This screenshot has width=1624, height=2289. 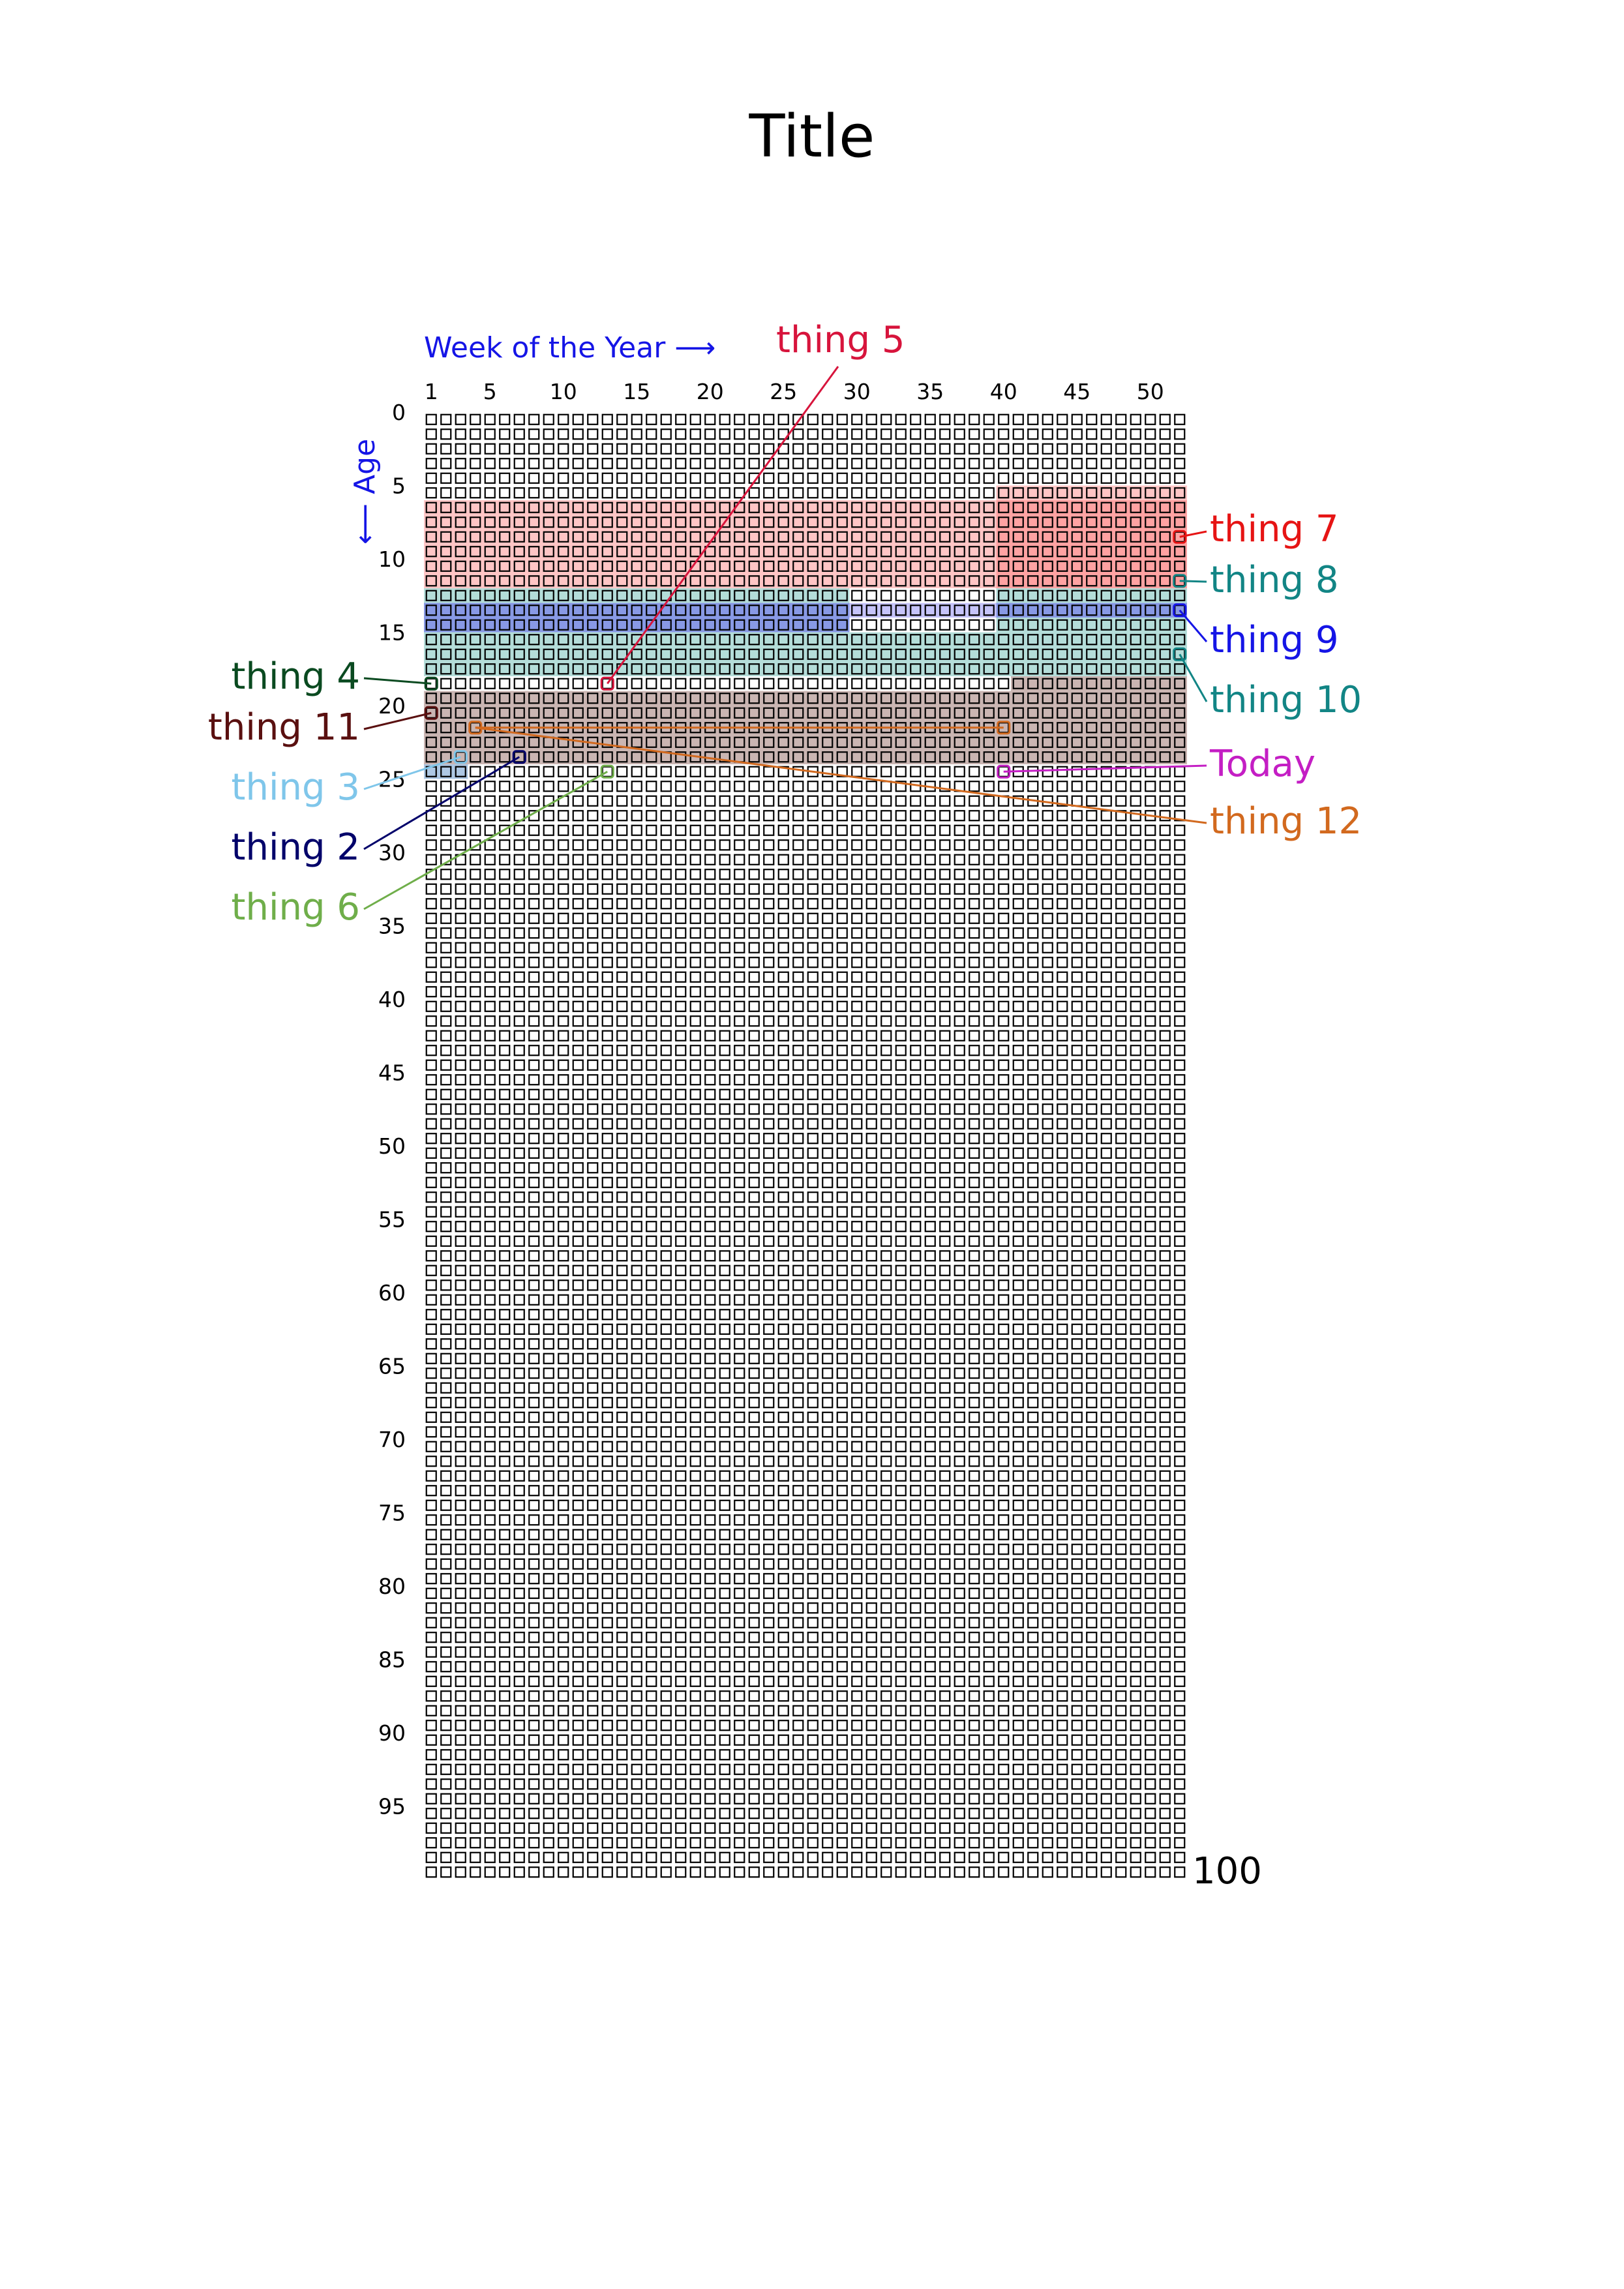 I want to click on annotation-label: thing 8, so click(x=1274, y=580).